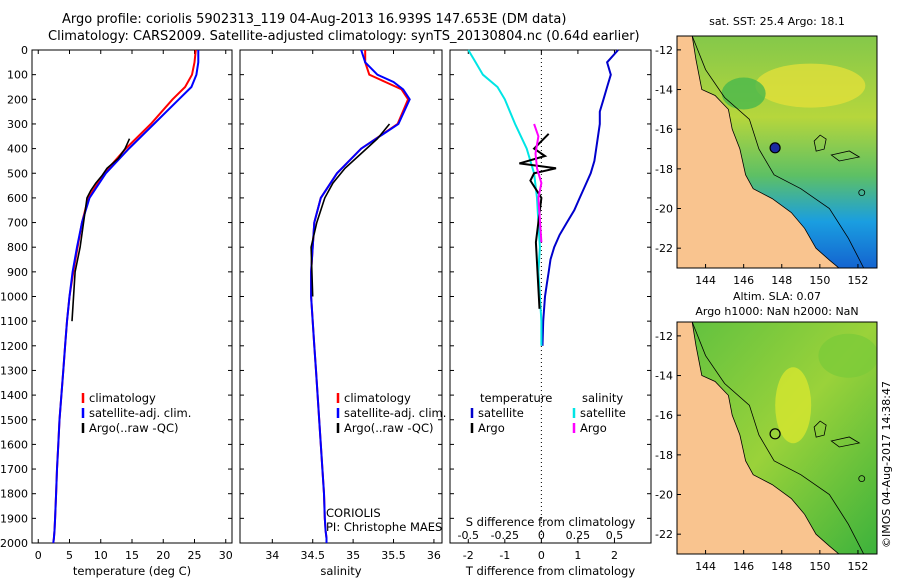  What do you see at coordinates (501, 413) in the screenshot?
I see `legend-entry: satellite` at bounding box center [501, 413].